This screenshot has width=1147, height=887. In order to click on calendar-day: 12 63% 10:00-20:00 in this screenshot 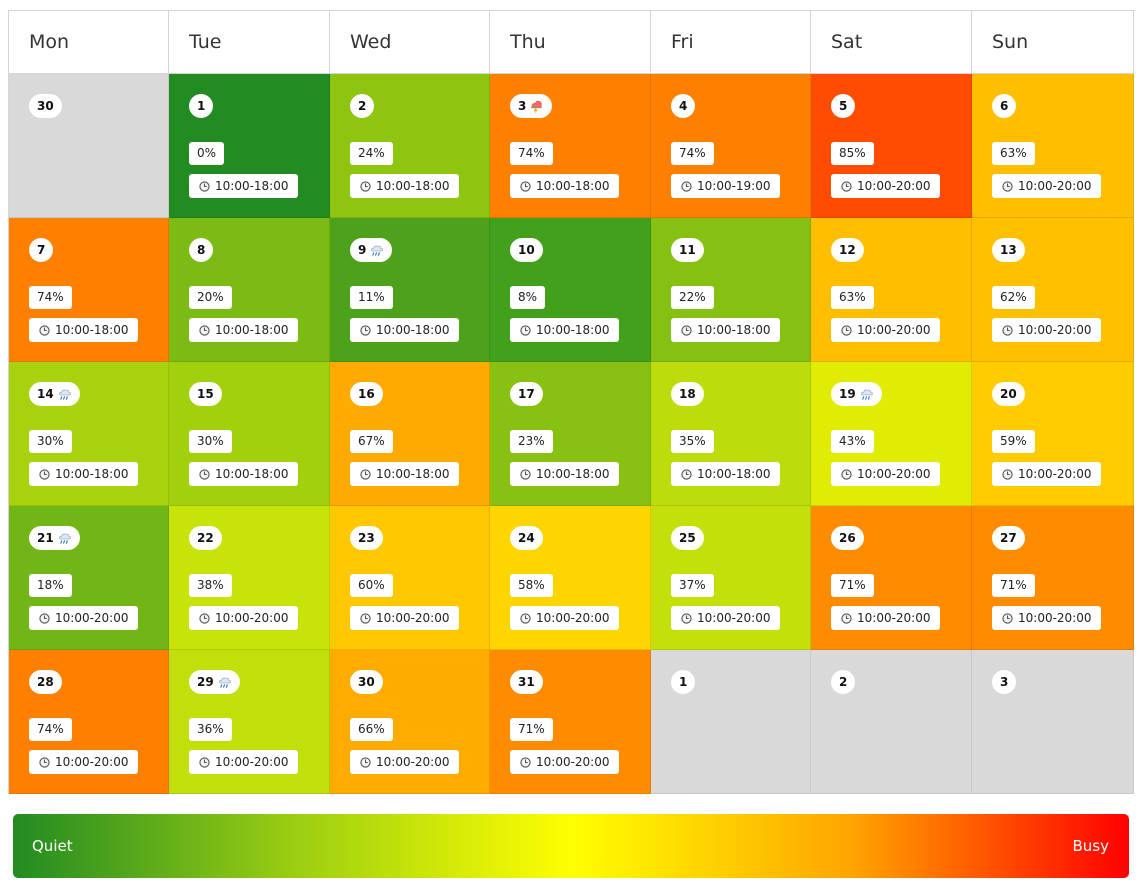, I will do `click(891, 290)`.